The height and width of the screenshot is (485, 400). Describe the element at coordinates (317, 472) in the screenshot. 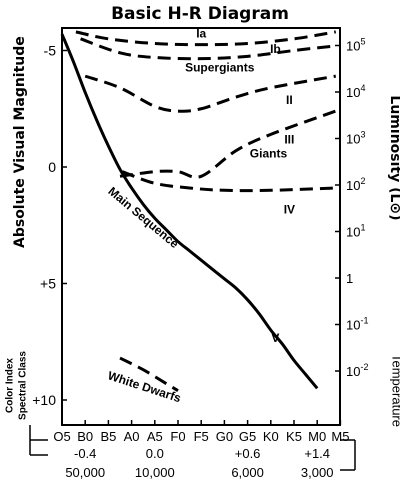

I see `x-tick-label-temperature: 3,000` at that location.